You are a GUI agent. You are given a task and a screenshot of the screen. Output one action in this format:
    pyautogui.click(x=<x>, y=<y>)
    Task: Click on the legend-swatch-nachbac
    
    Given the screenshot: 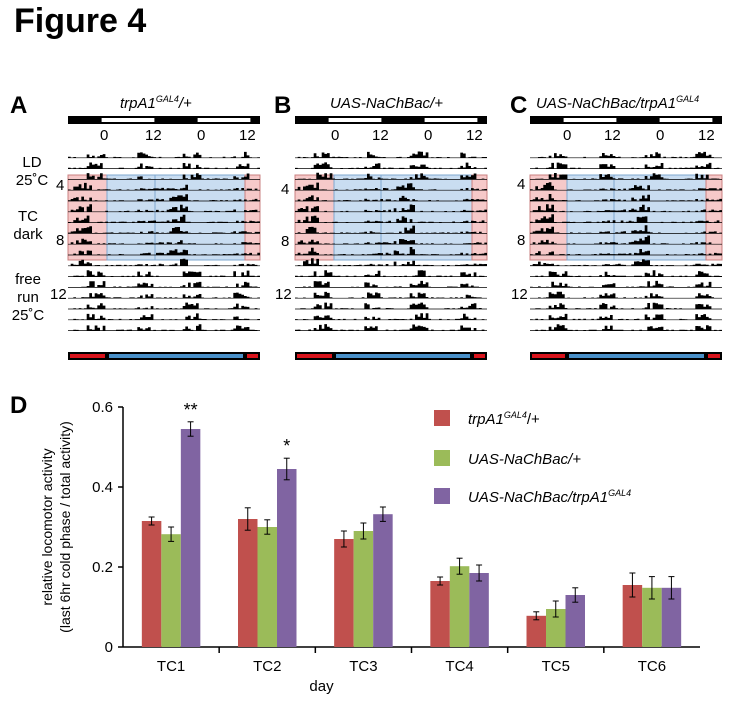 What is the action you would take?
    pyautogui.click(x=442, y=458)
    